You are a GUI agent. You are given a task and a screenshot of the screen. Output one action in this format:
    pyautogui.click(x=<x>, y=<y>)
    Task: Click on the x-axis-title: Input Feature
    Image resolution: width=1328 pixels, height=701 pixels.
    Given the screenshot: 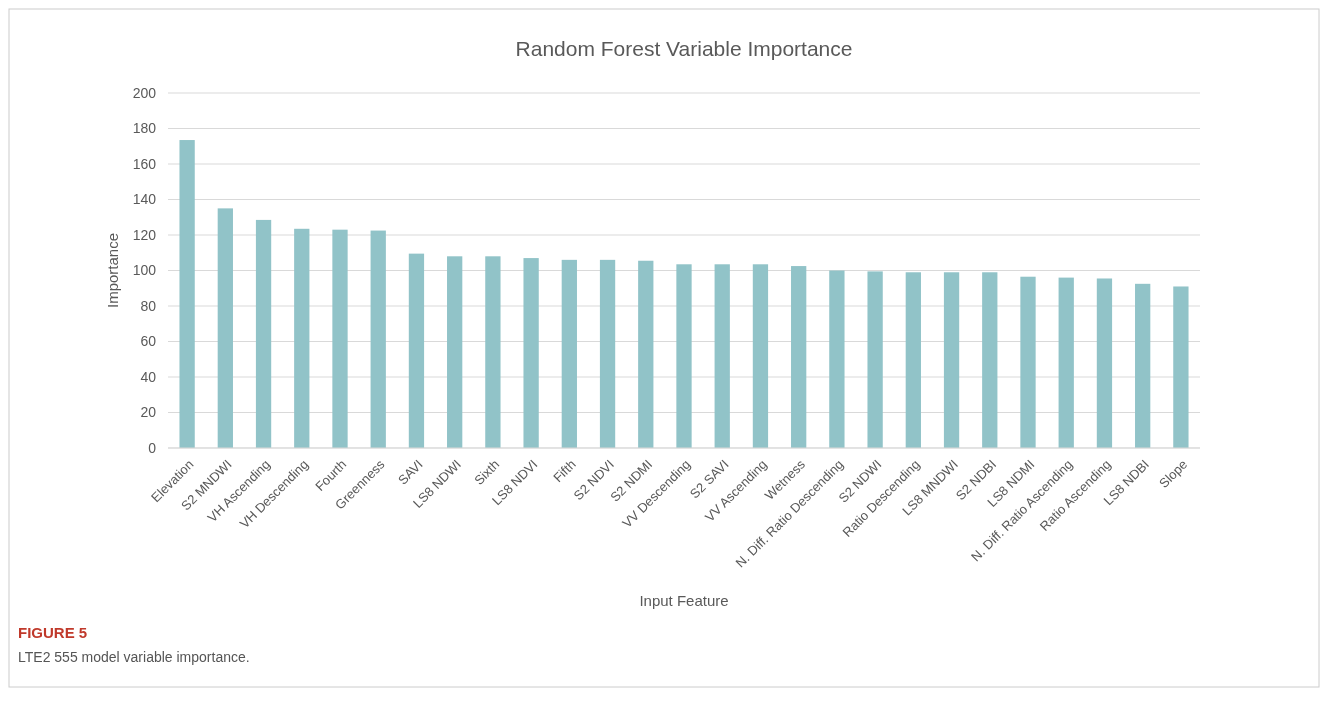 What is the action you would take?
    pyautogui.click(x=684, y=600)
    